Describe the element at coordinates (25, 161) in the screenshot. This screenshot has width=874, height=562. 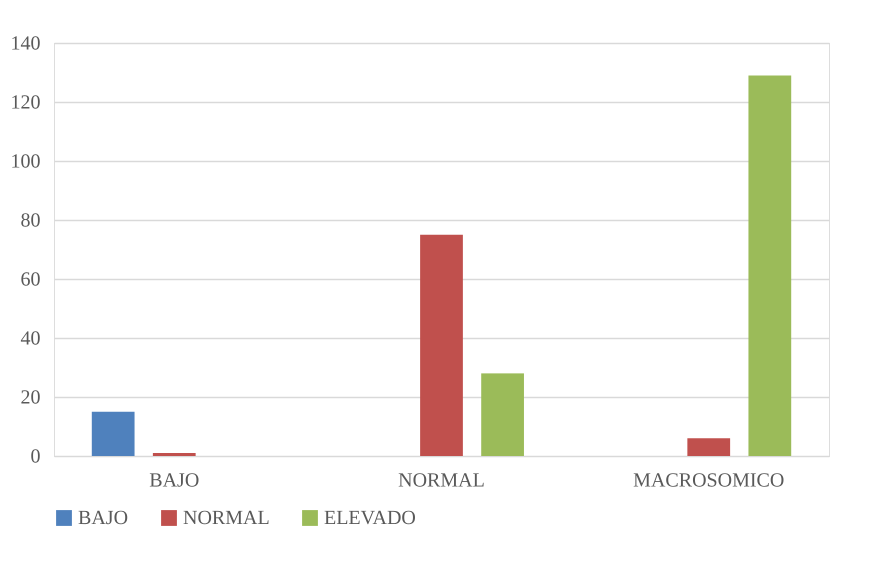
I see `y-tick-label: 100` at that location.